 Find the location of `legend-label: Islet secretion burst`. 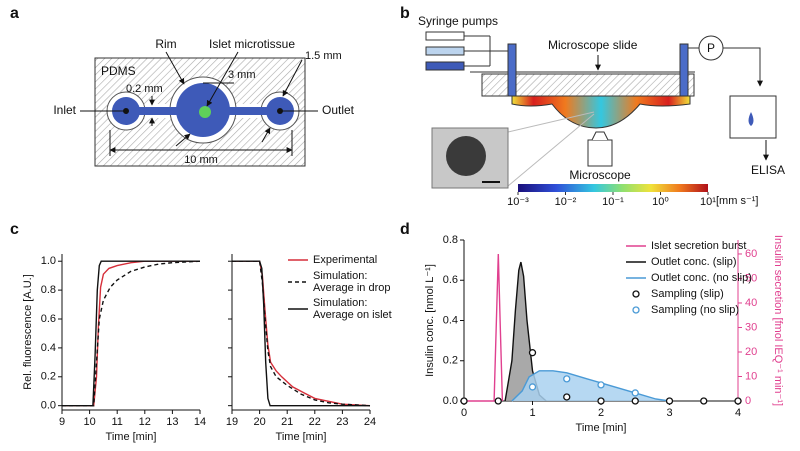

legend-label: Islet secretion burst is located at coordinates (698, 246).